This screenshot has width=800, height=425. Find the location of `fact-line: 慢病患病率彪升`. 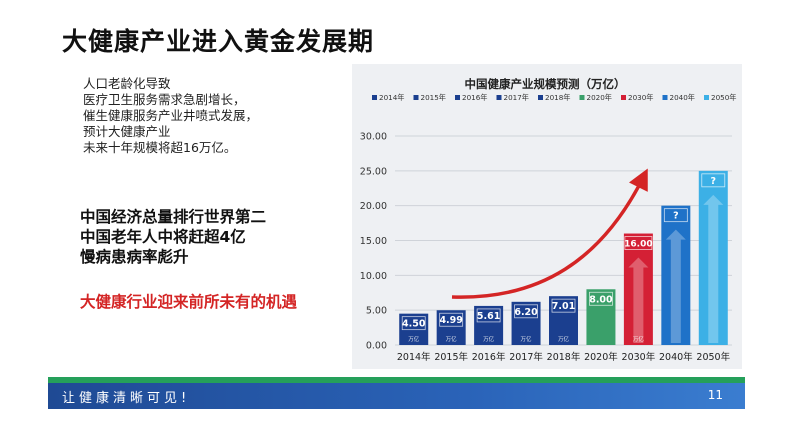

fact-line: 慢病患病率彪升 is located at coordinates (134, 257).